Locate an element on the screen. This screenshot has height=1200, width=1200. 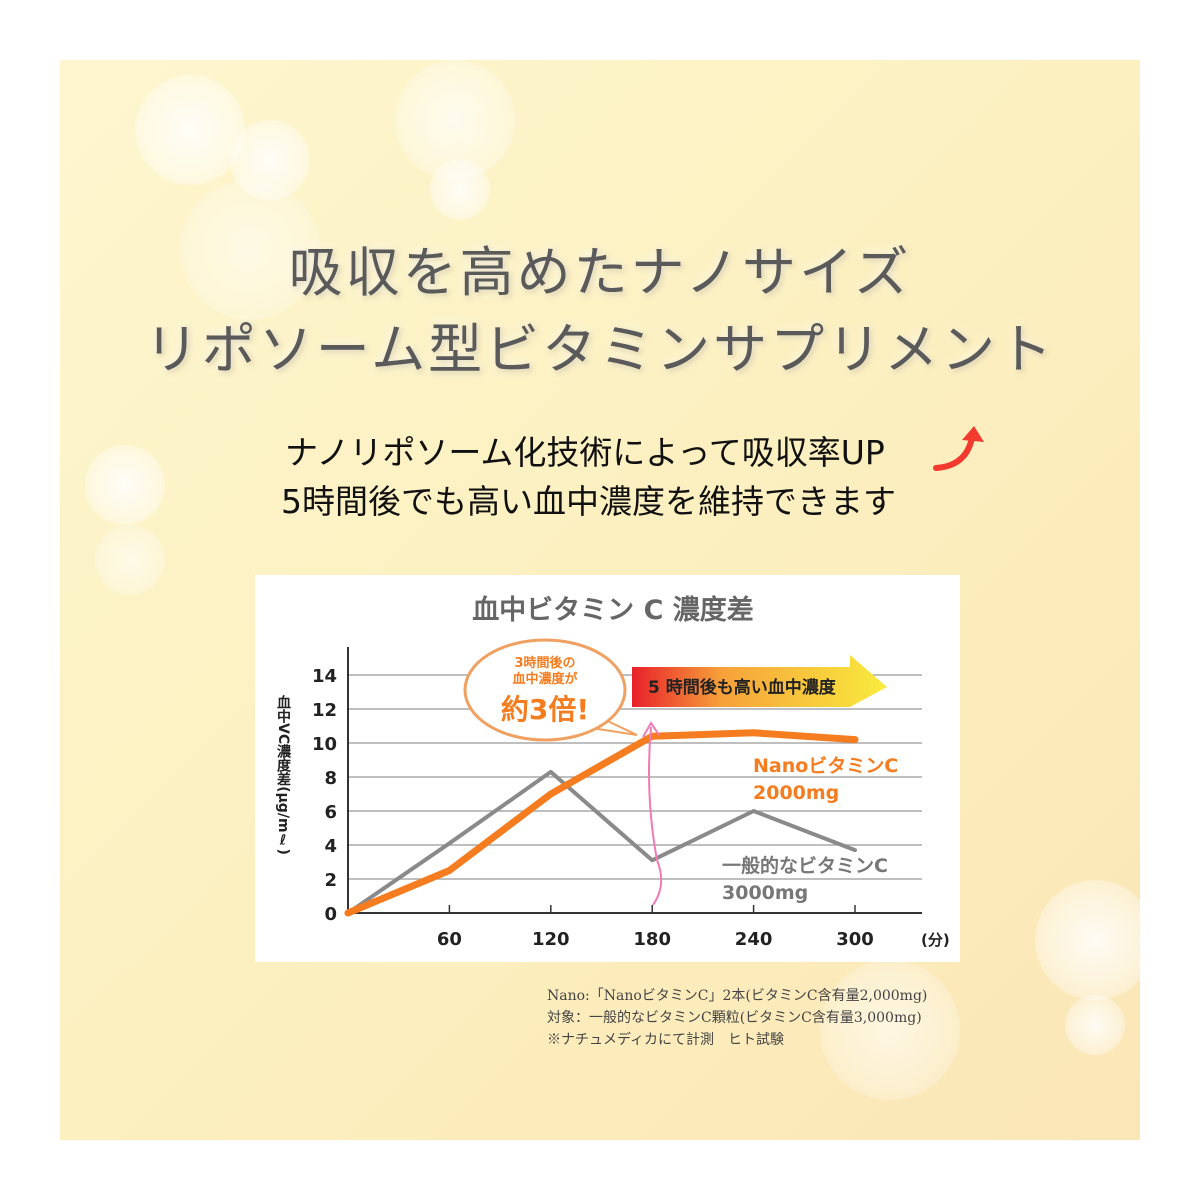
svg-text: 5 時間後も高い血中濃度 is located at coordinates (742, 687).